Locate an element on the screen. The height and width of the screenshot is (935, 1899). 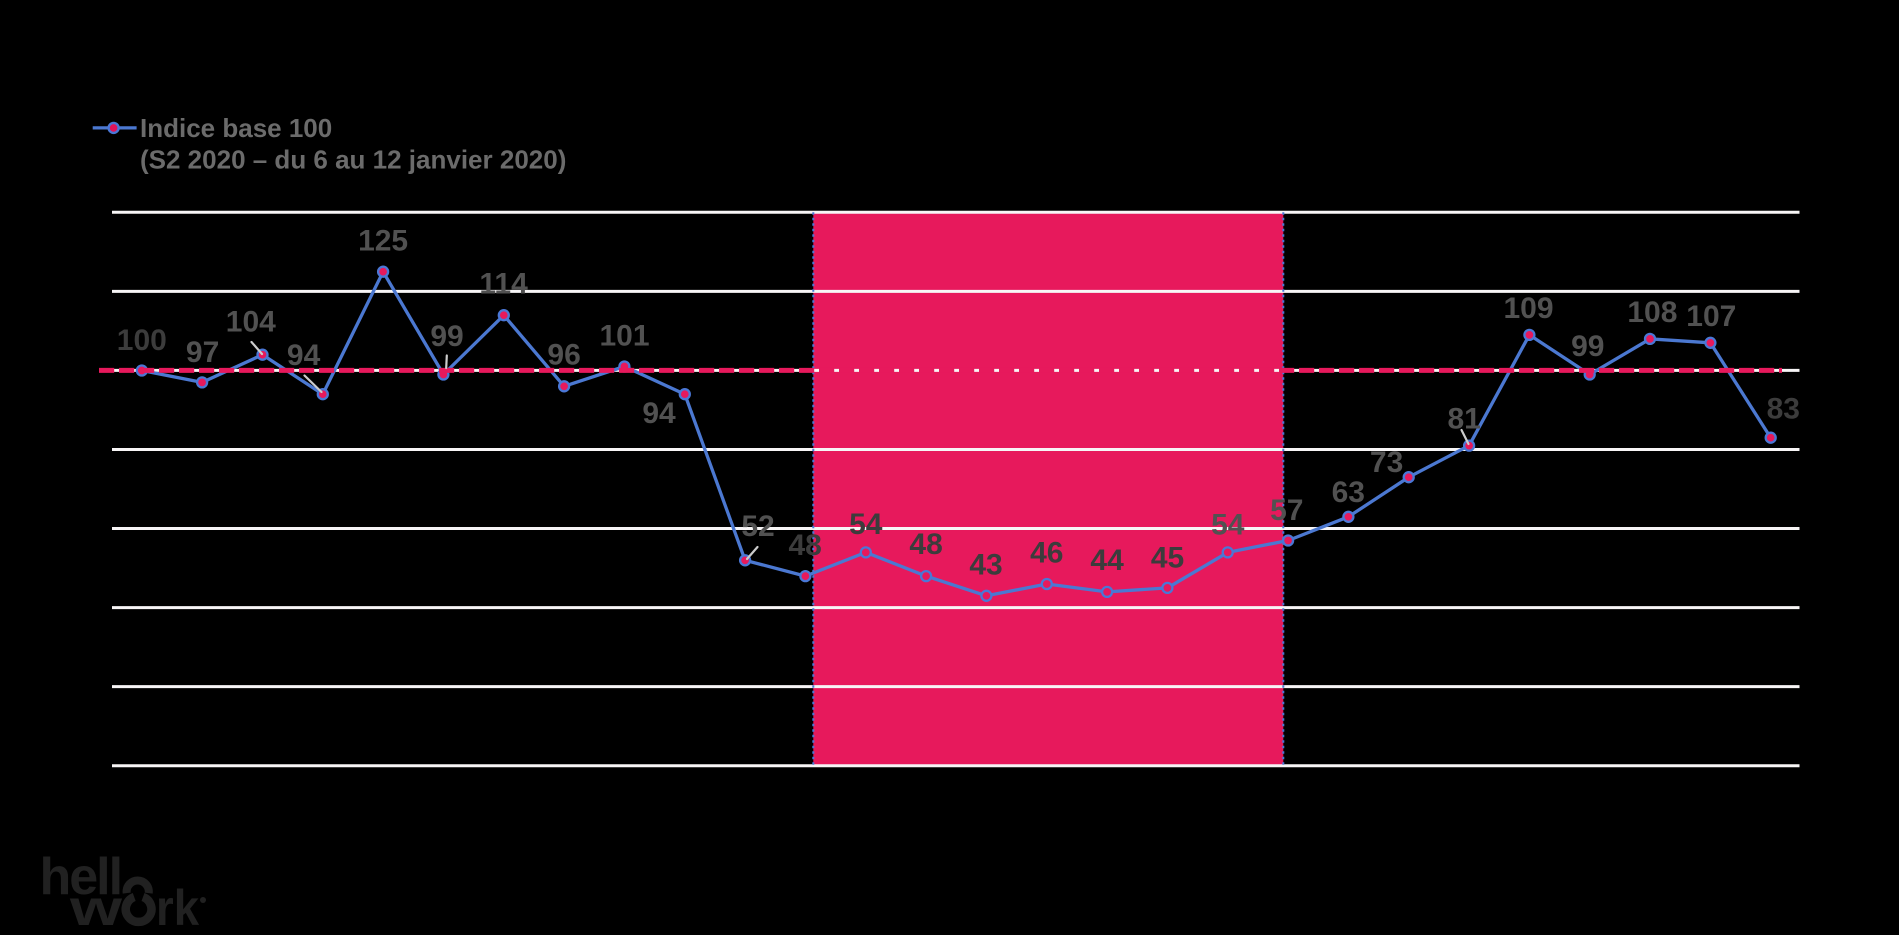
svg-text: 125 is located at coordinates (383, 241).